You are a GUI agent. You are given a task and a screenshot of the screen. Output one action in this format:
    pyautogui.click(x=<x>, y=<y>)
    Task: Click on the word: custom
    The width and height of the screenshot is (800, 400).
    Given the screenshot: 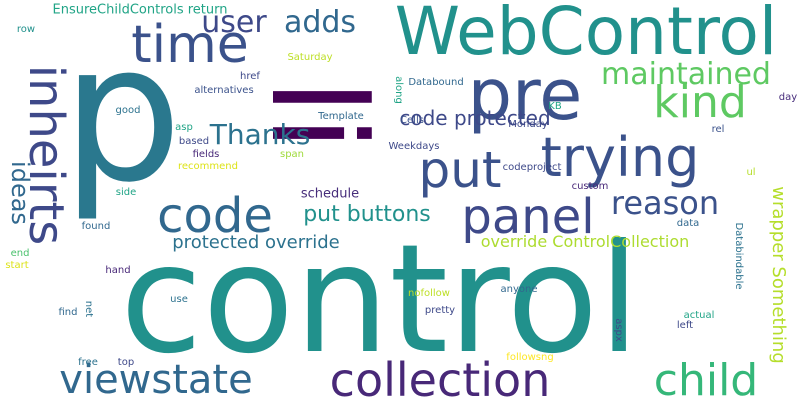 What is the action you would take?
    pyautogui.click(x=590, y=186)
    